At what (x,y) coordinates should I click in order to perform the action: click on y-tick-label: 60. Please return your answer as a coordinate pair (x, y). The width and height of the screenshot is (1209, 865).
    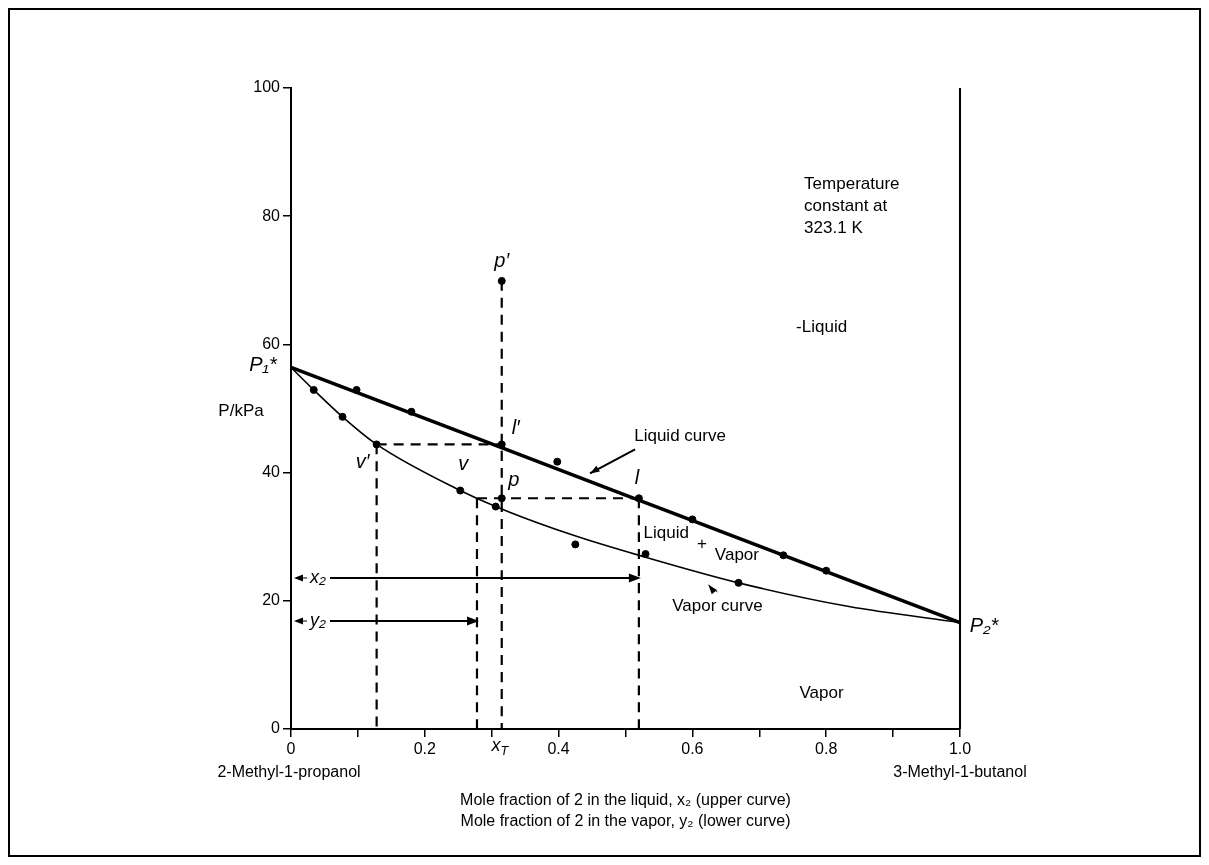
    Looking at the image, I should click on (271, 343).